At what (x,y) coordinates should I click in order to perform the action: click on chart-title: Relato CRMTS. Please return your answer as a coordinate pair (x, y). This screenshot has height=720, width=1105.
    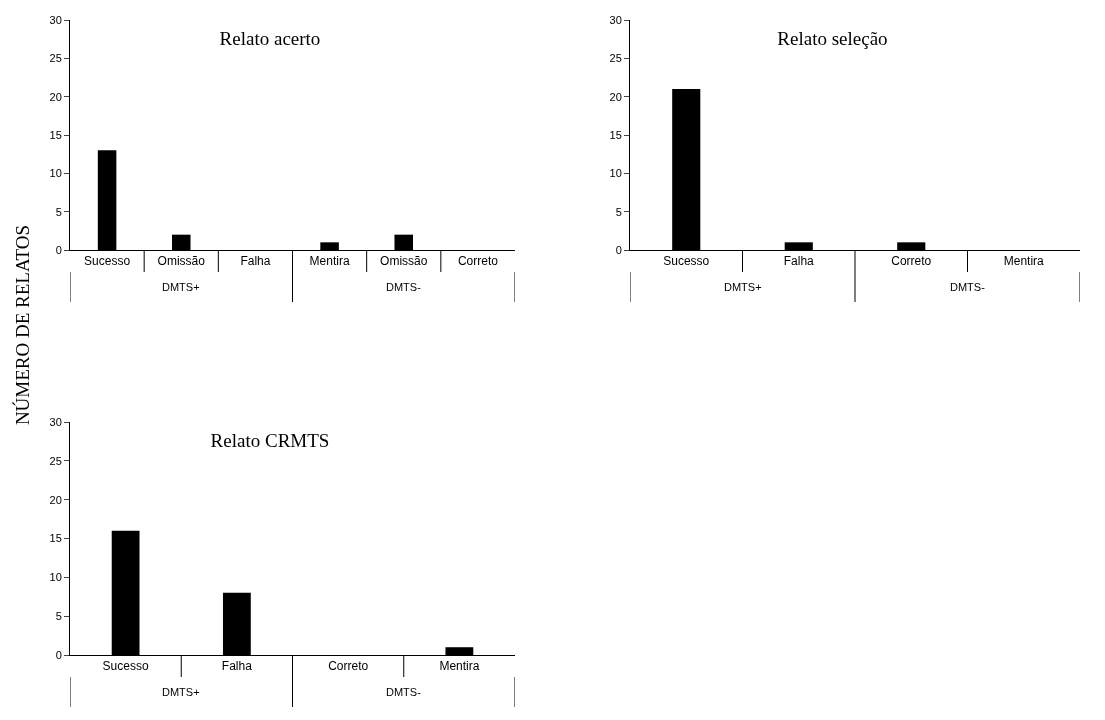
    Looking at the image, I should click on (270, 441).